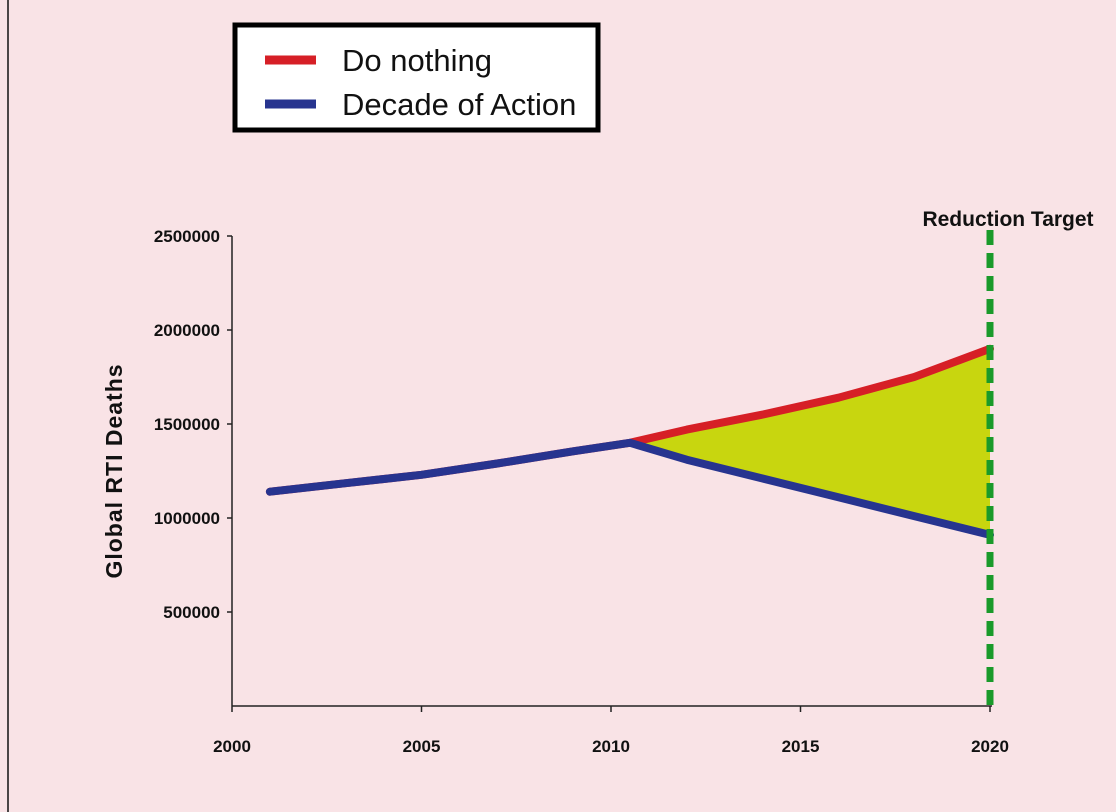 The height and width of the screenshot is (812, 1116). Describe the element at coordinates (187, 424) in the screenshot. I see `y-tick-label-1500000: 1500000` at that location.